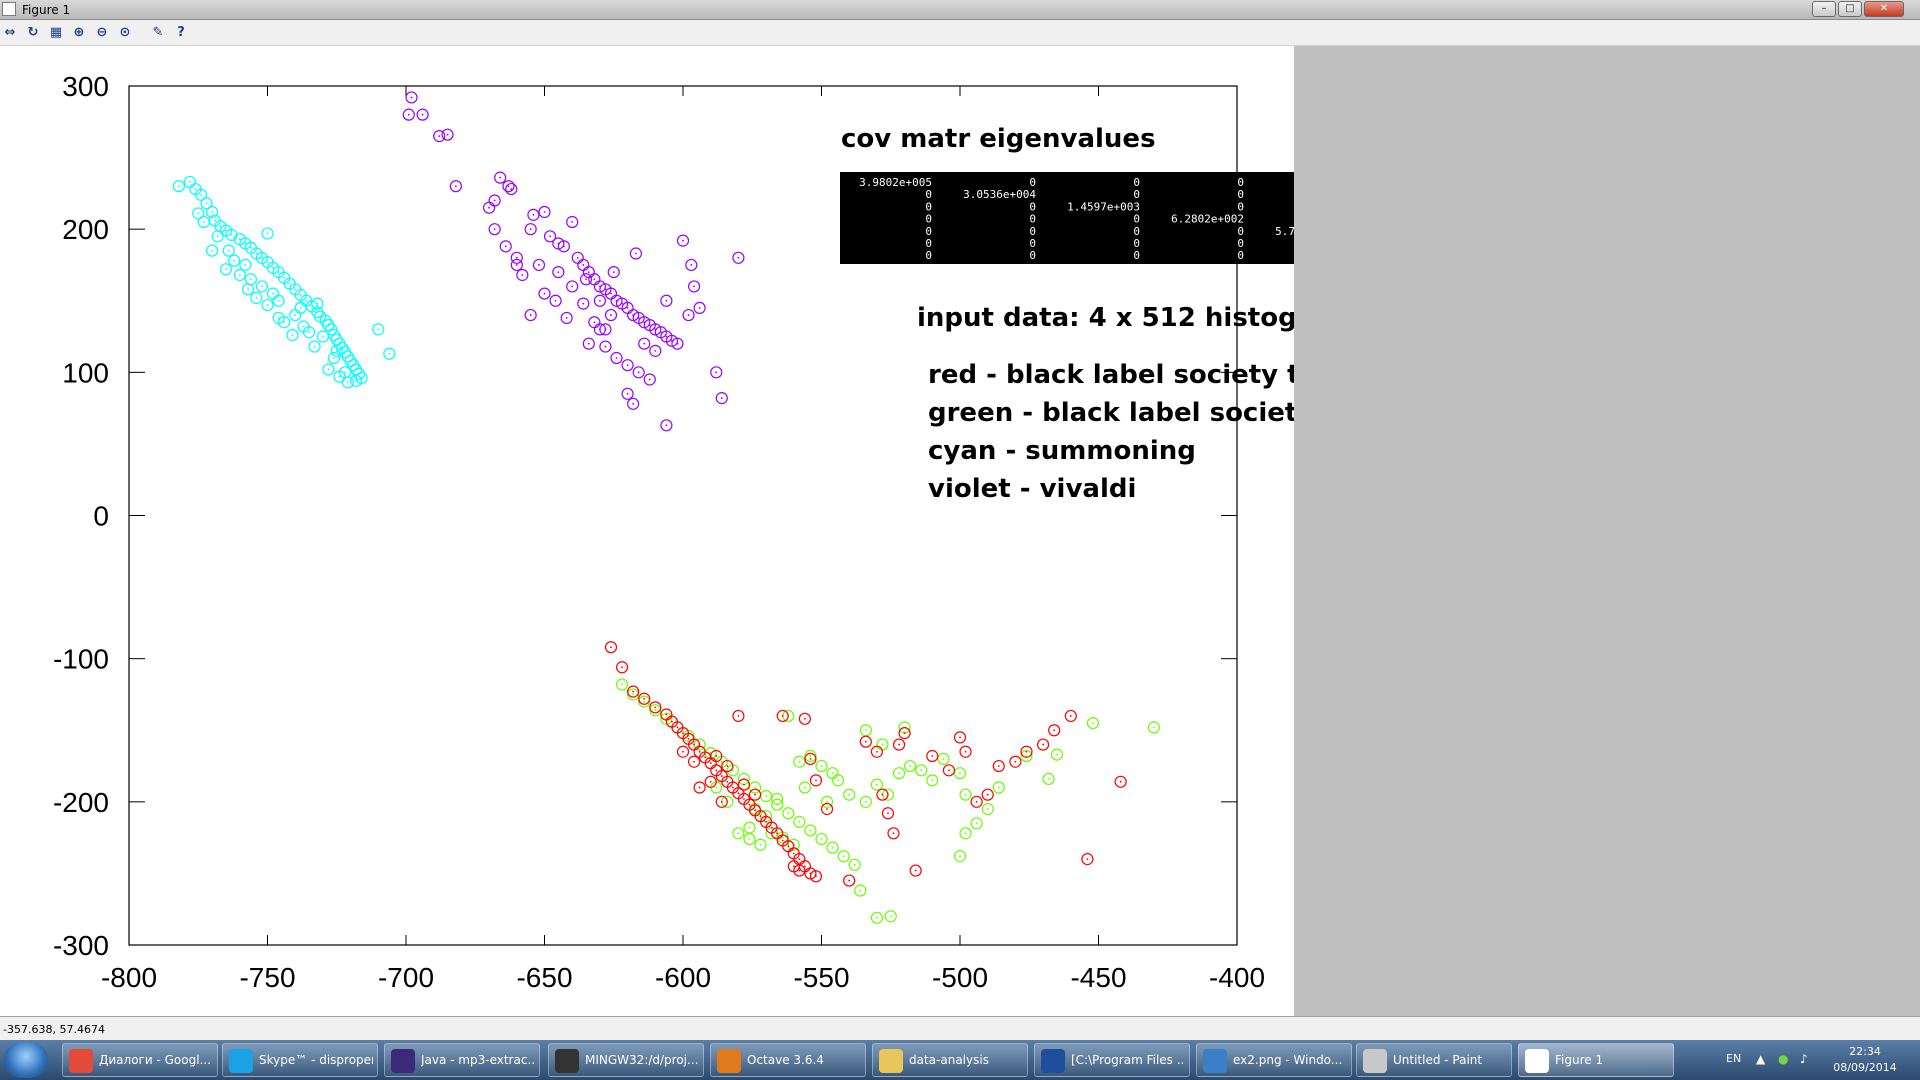 The image size is (1920, 1080). What do you see at coordinates (1284, 231) in the screenshot?
I see `eigenvalue-cell: 5.7067e+002` at bounding box center [1284, 231].